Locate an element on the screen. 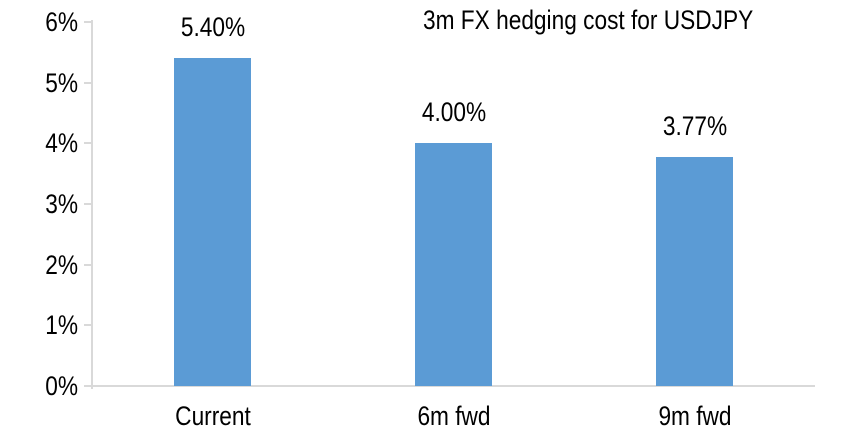  y-axis-label: 0% is located at coordinates (61, 386).